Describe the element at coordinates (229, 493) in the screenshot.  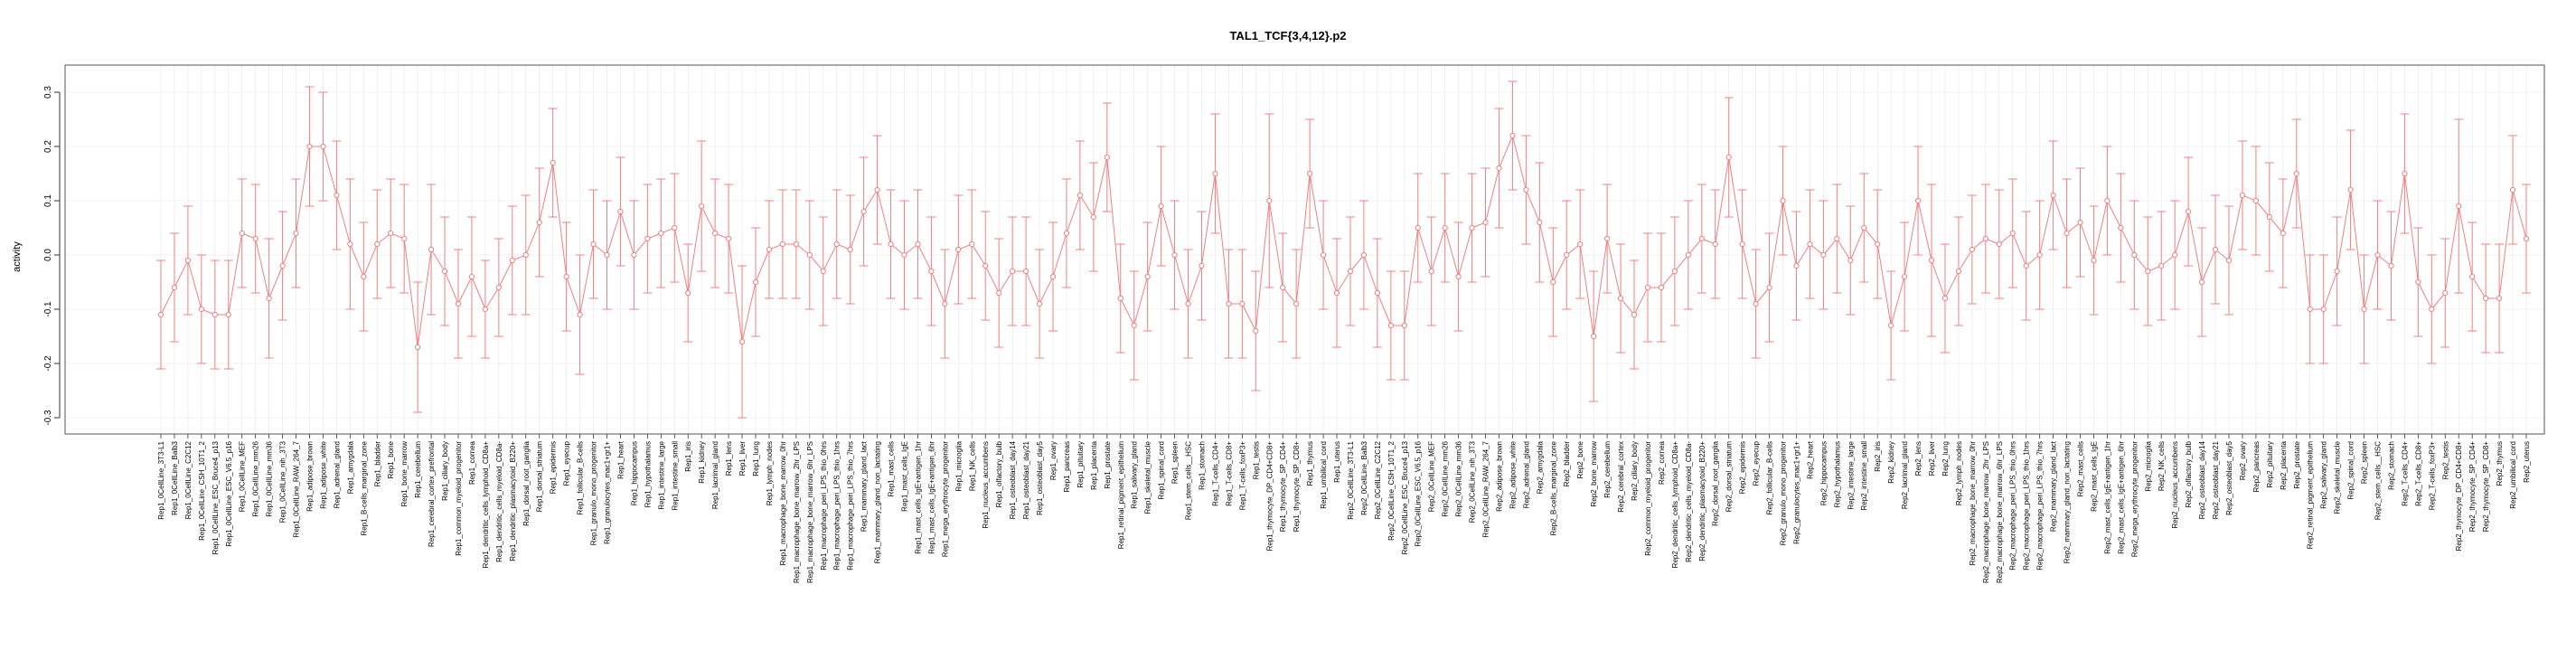
I see `x-tick-label: Rep1_0CellLine_ESC_V6.5_p16` at that location.